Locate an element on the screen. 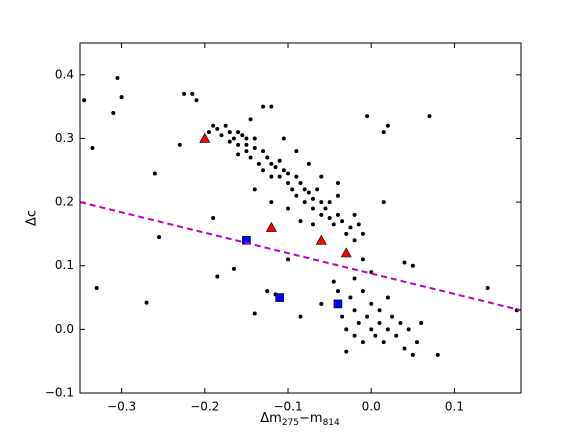 The width and height of the screenshot is (581, 443). y-axis-label: Δc is located at coordinates (32, 218).